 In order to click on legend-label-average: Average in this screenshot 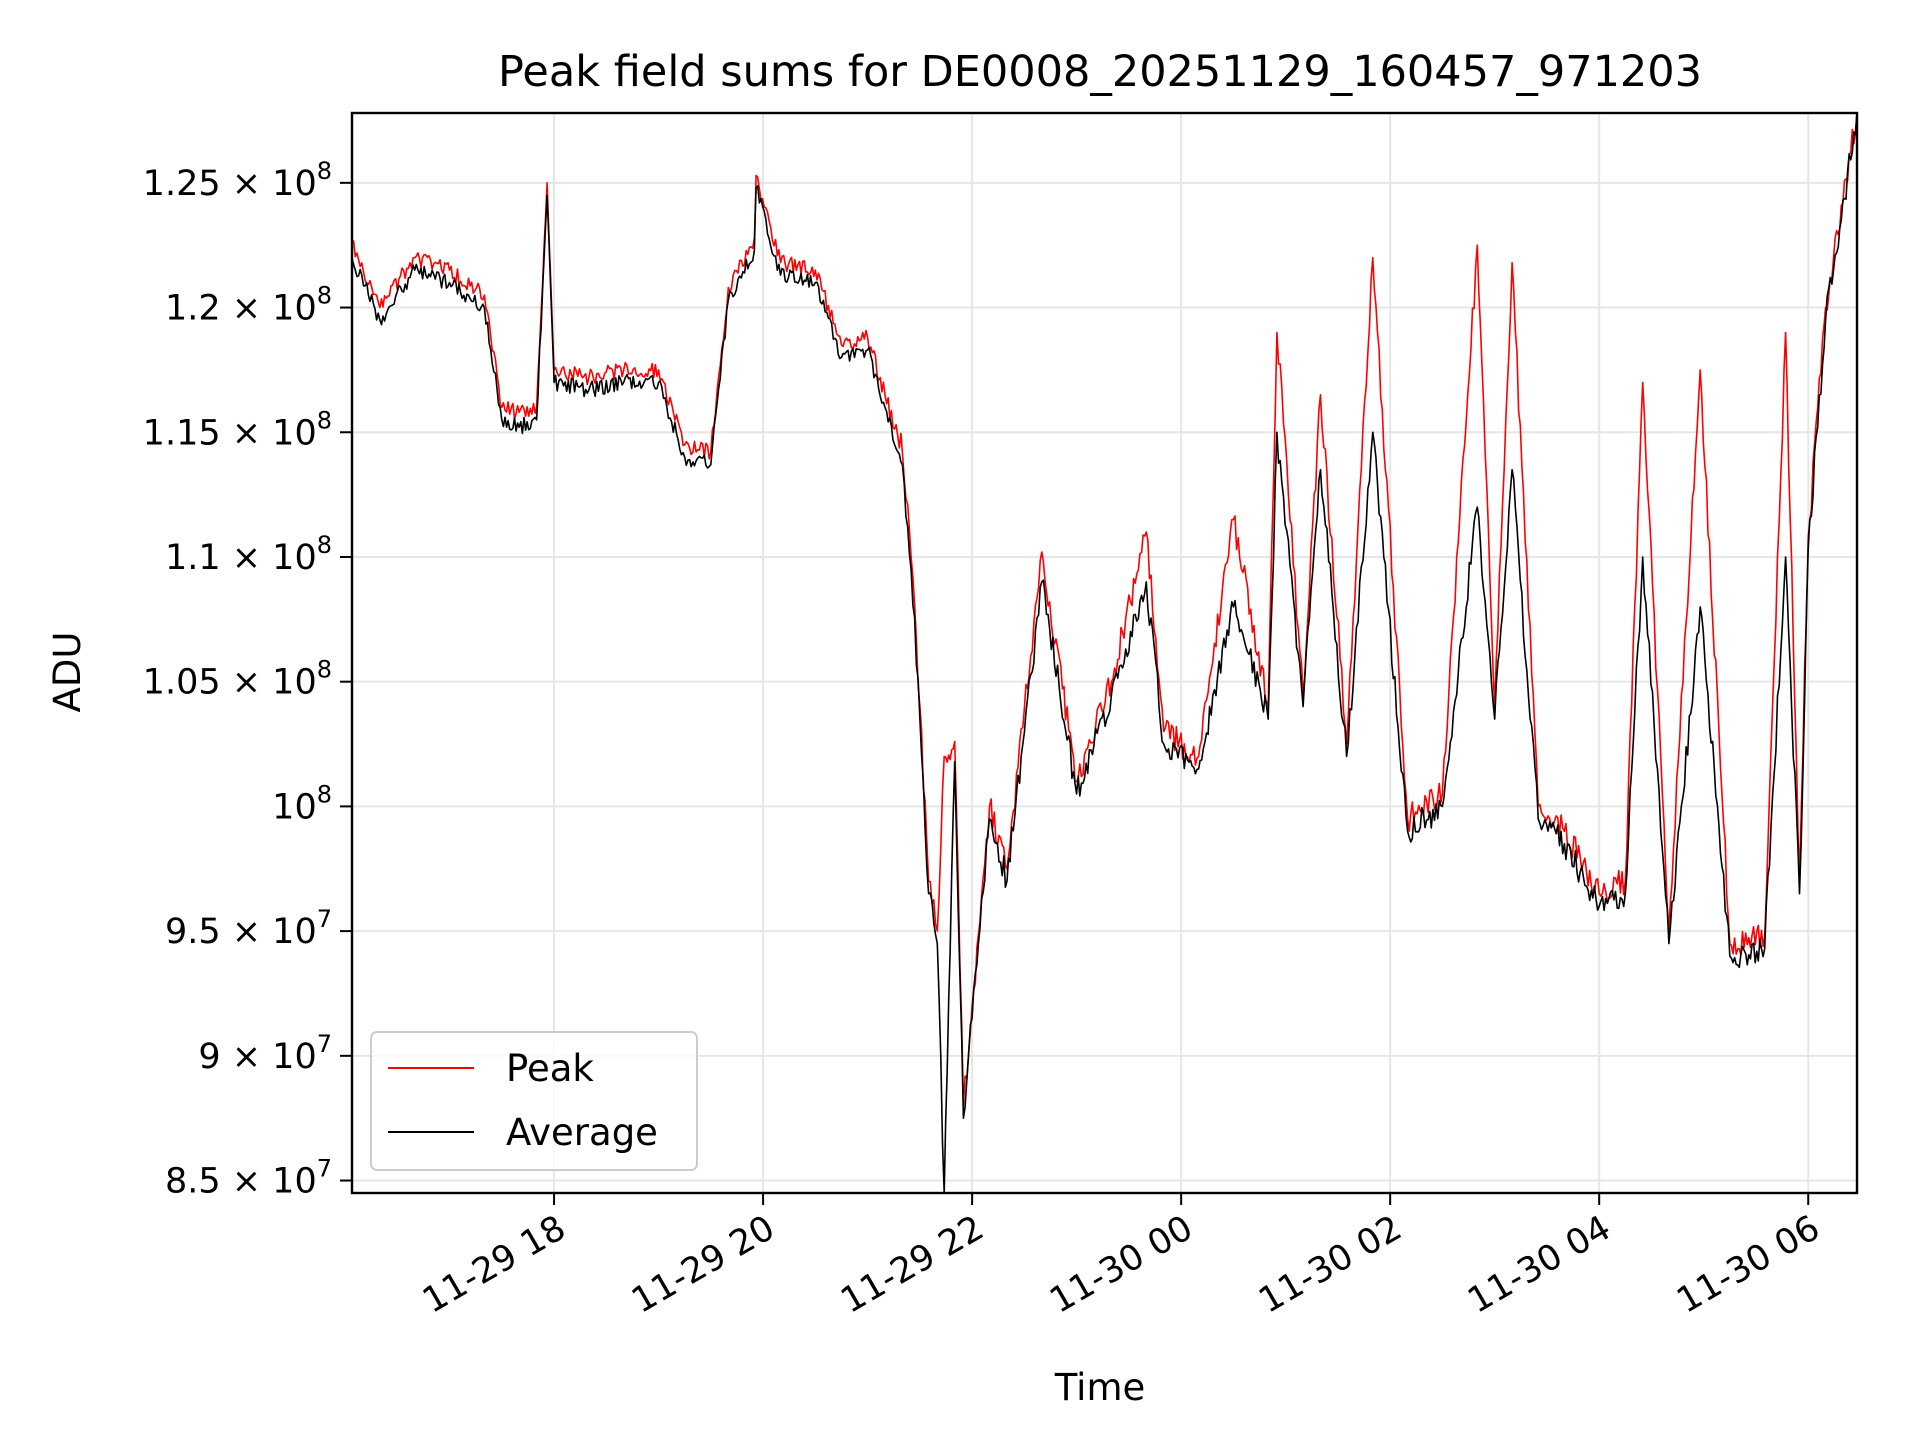, I will do `click(582, 1132)`.